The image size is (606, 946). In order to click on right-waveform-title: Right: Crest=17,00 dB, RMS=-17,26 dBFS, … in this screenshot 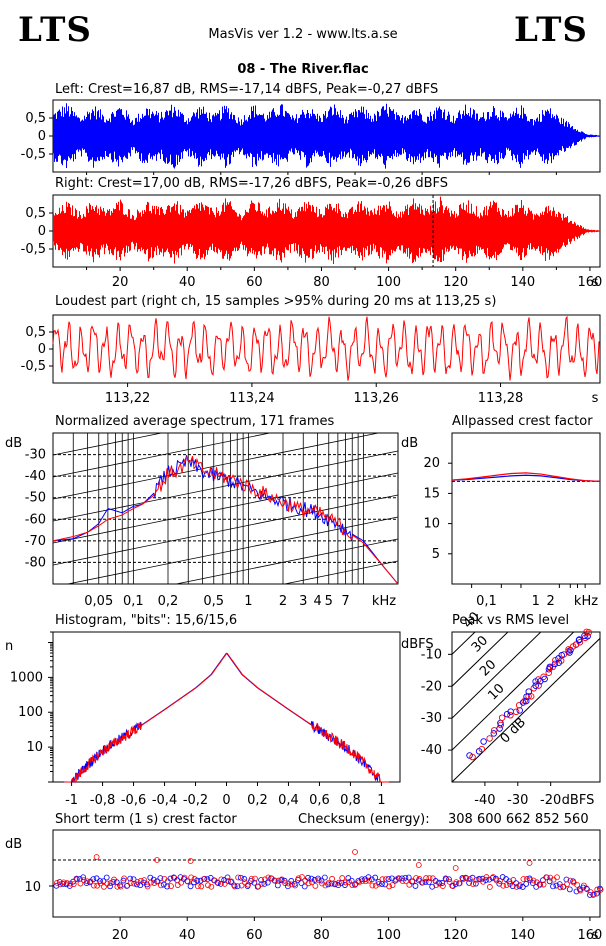, I will do `click(251, 183)`.